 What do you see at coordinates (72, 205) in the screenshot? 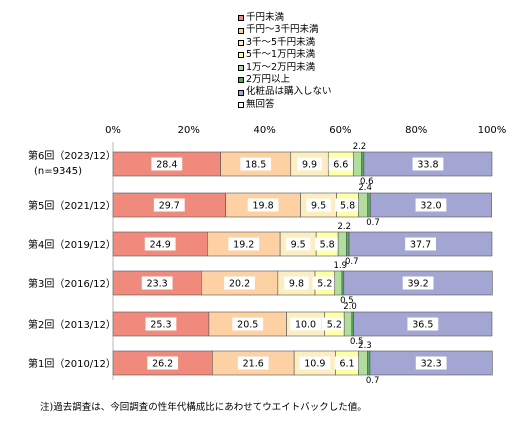
I see `category-label: 第5回（2021/12）` at bounding box center [72, 205].